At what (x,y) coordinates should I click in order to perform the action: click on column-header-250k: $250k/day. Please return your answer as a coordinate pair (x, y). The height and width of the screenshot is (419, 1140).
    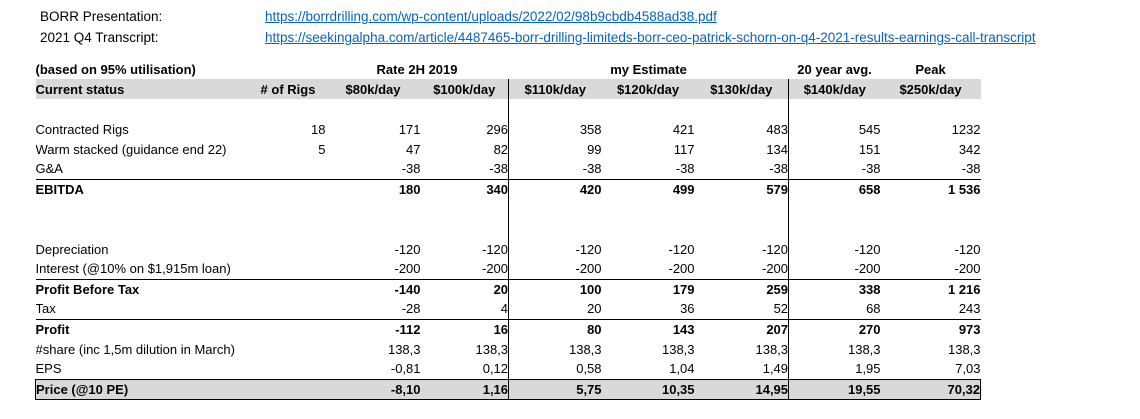
    Looking at the image, I should click on (930, 89).